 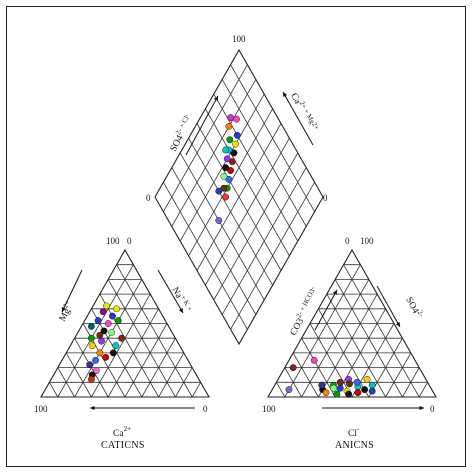 What do you see at coordinates (113, 241) in the screenshot?
I see `cation-top-left-tick: 100` at bounding box center [113, 241].